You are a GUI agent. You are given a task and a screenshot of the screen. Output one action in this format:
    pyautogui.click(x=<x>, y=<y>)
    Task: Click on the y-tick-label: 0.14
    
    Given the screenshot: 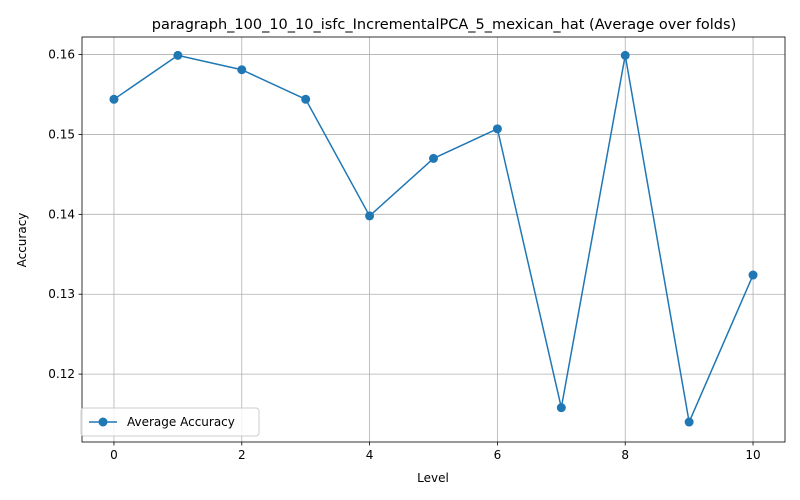 What is the action you would take?
    pyautogui.click(x=61, y=214)
    